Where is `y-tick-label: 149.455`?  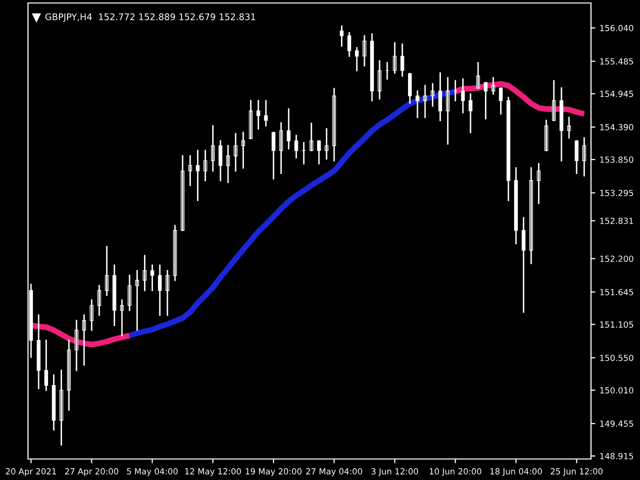
y-tick-label: 149.455 is located at coordinates (617, 423).